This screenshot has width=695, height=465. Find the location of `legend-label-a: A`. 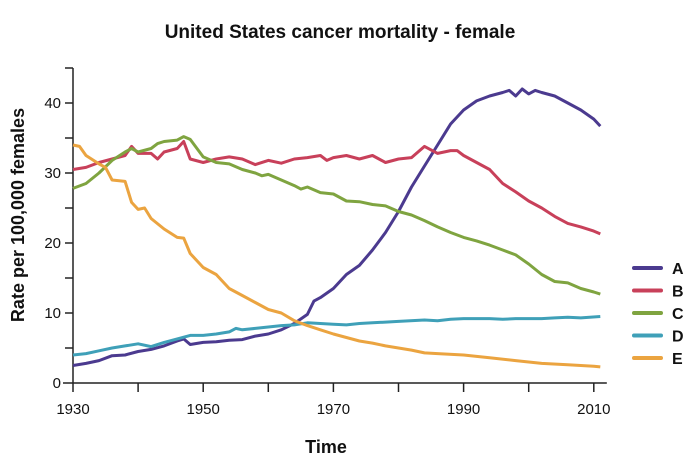

legend-label-a: A is located at coordinates (678, 269).